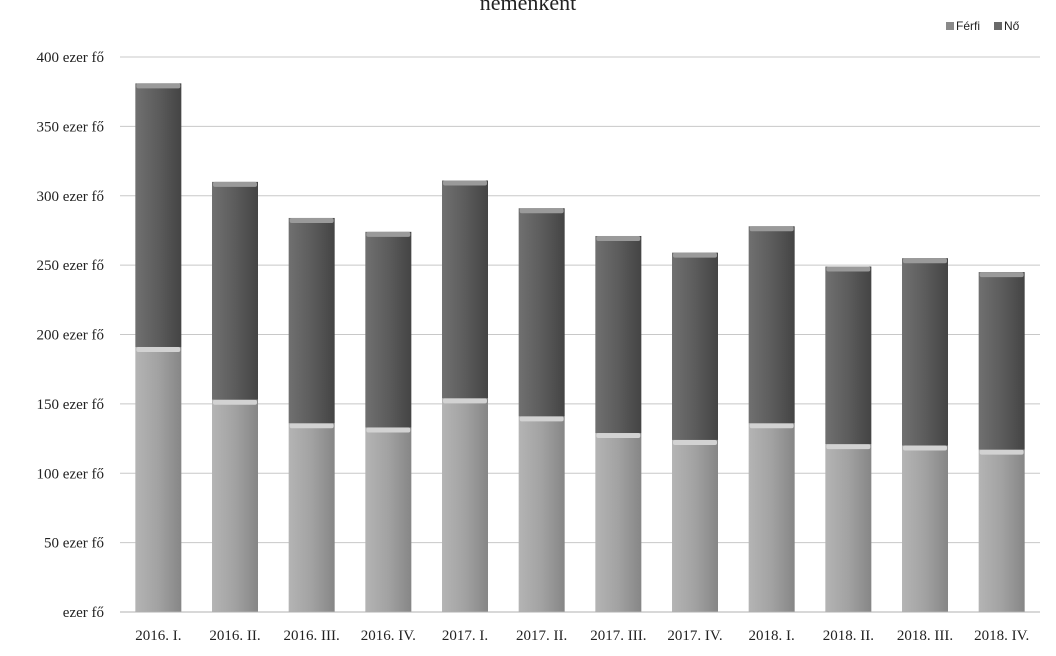 This screenshot has height=656, width=1056. What do you see at coordinates (70, 266) in the screenshot?
I see `y-tick-label: 250 ezer fő` at bounding box center [70, 266].